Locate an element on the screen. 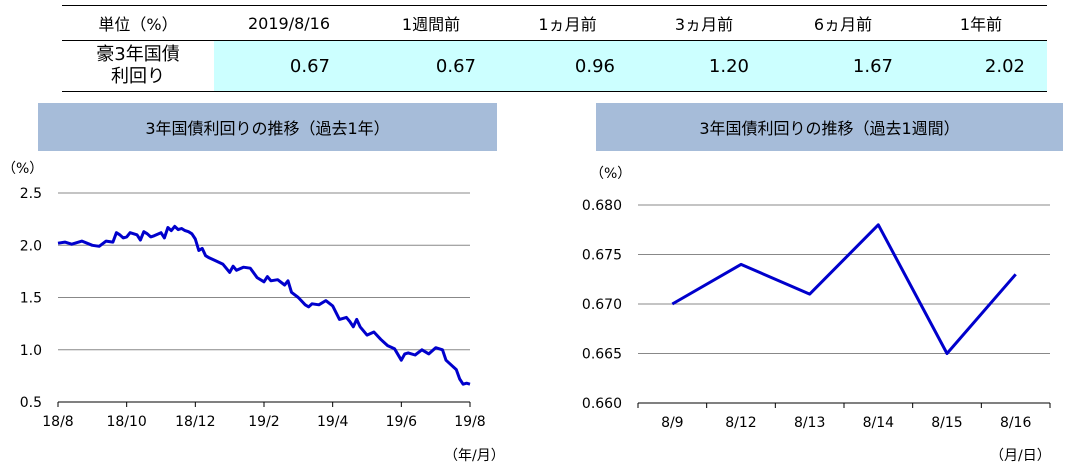 The image size is (1069, 474). x-unit-label: （年/月） is located at coordinates (474, 456).